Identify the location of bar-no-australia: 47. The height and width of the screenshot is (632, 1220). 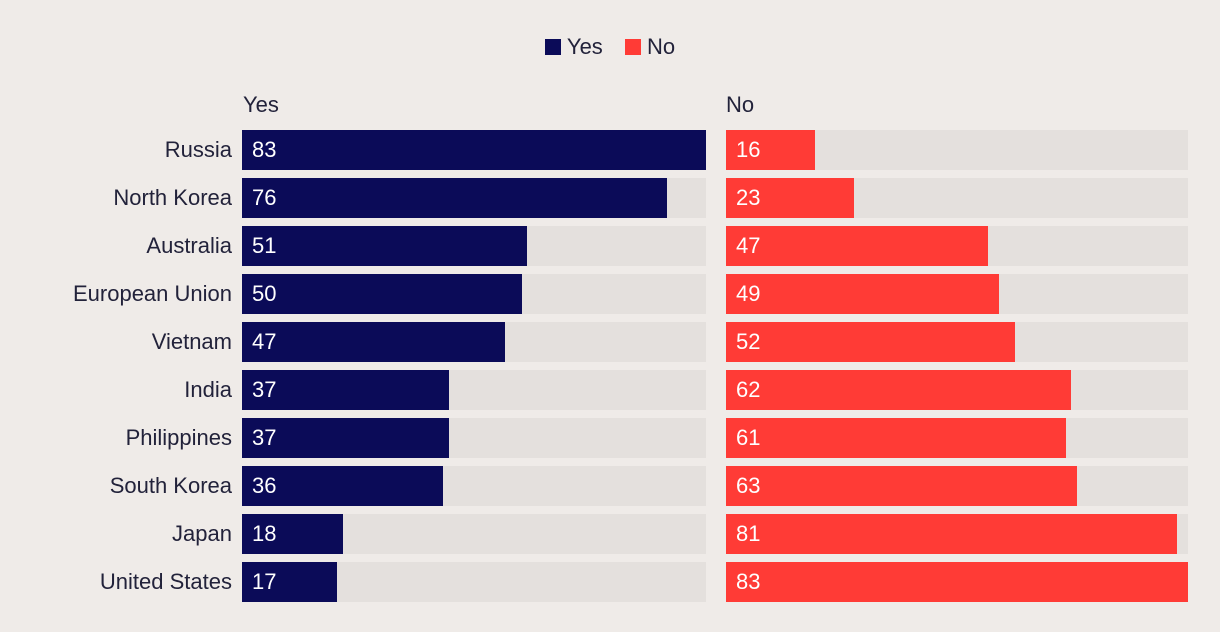
(857, 246).